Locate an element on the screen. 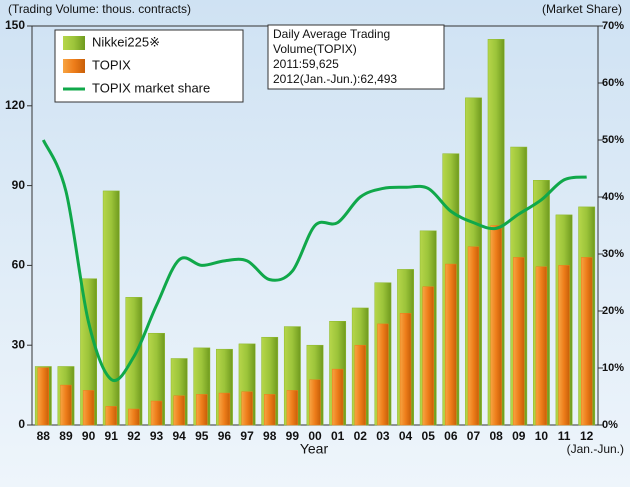  x-tick-label: 99 is located at coordinates (293, 436).